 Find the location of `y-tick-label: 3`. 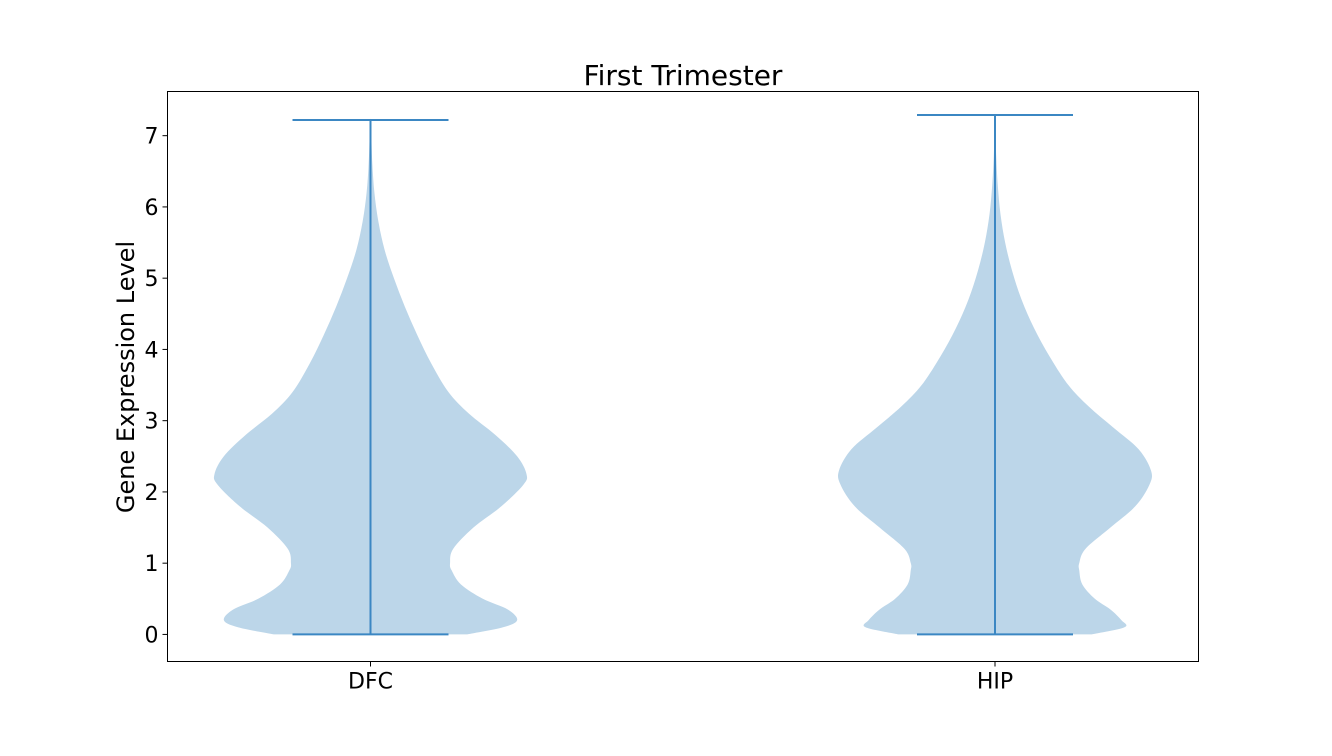

y-tick-label: 3 is located at coordinates (152, 422).